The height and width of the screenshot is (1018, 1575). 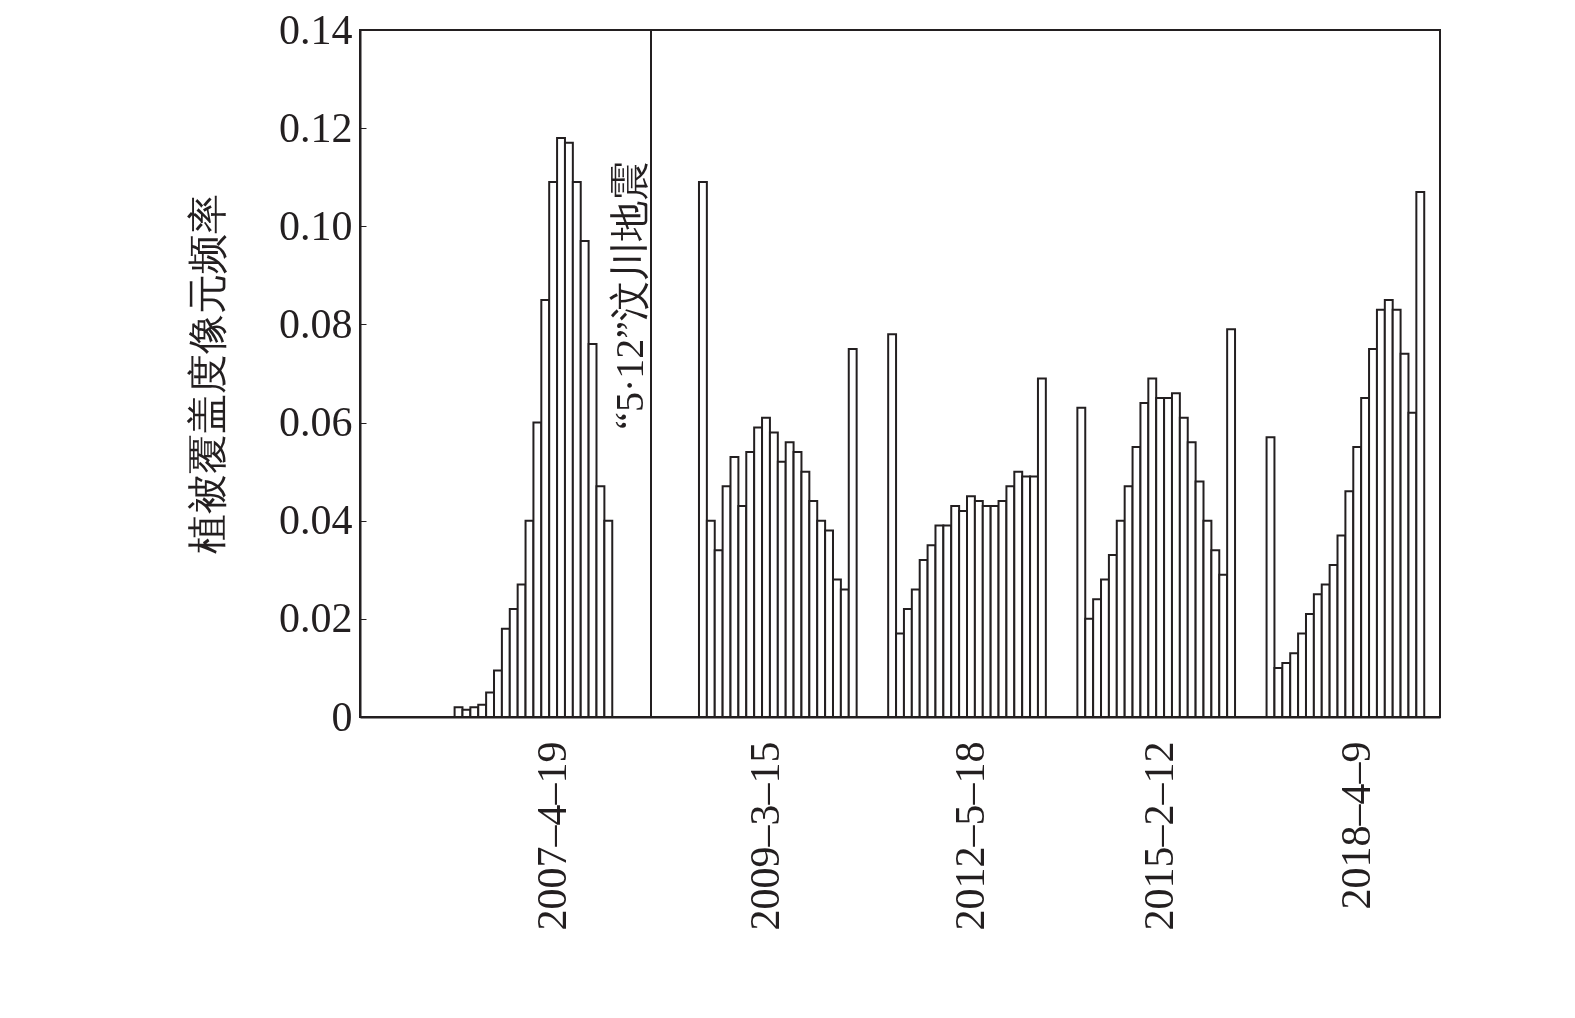 I want to click on x-tick-label: 2015–2–12, so click(x=1159, y=836).